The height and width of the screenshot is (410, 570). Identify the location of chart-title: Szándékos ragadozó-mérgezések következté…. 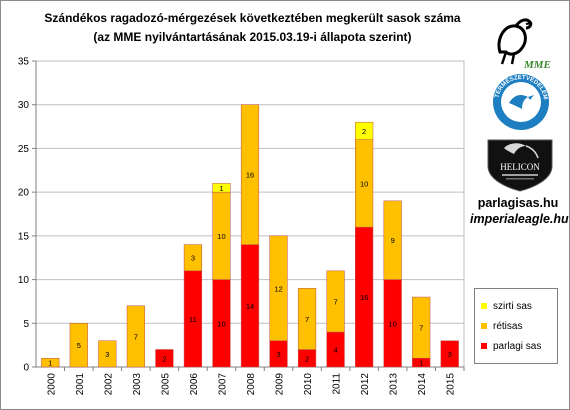
(252, 28).